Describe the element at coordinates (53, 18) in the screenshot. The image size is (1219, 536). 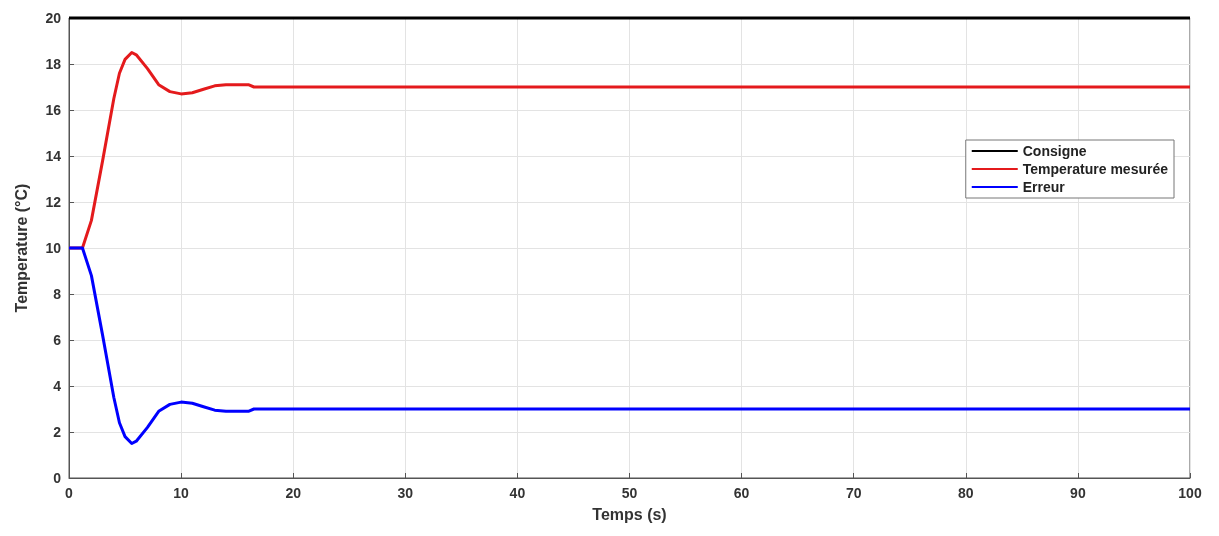
I see `y-tick-label: 20` at that location.